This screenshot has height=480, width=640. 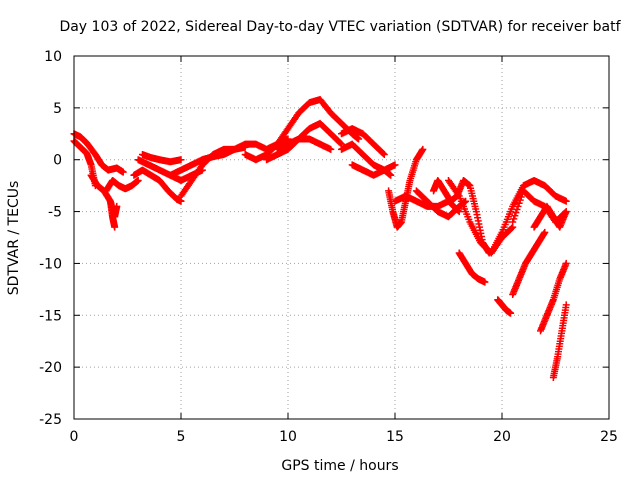 I want to click on x-tick-label: 15, so click(x=395, y=437).